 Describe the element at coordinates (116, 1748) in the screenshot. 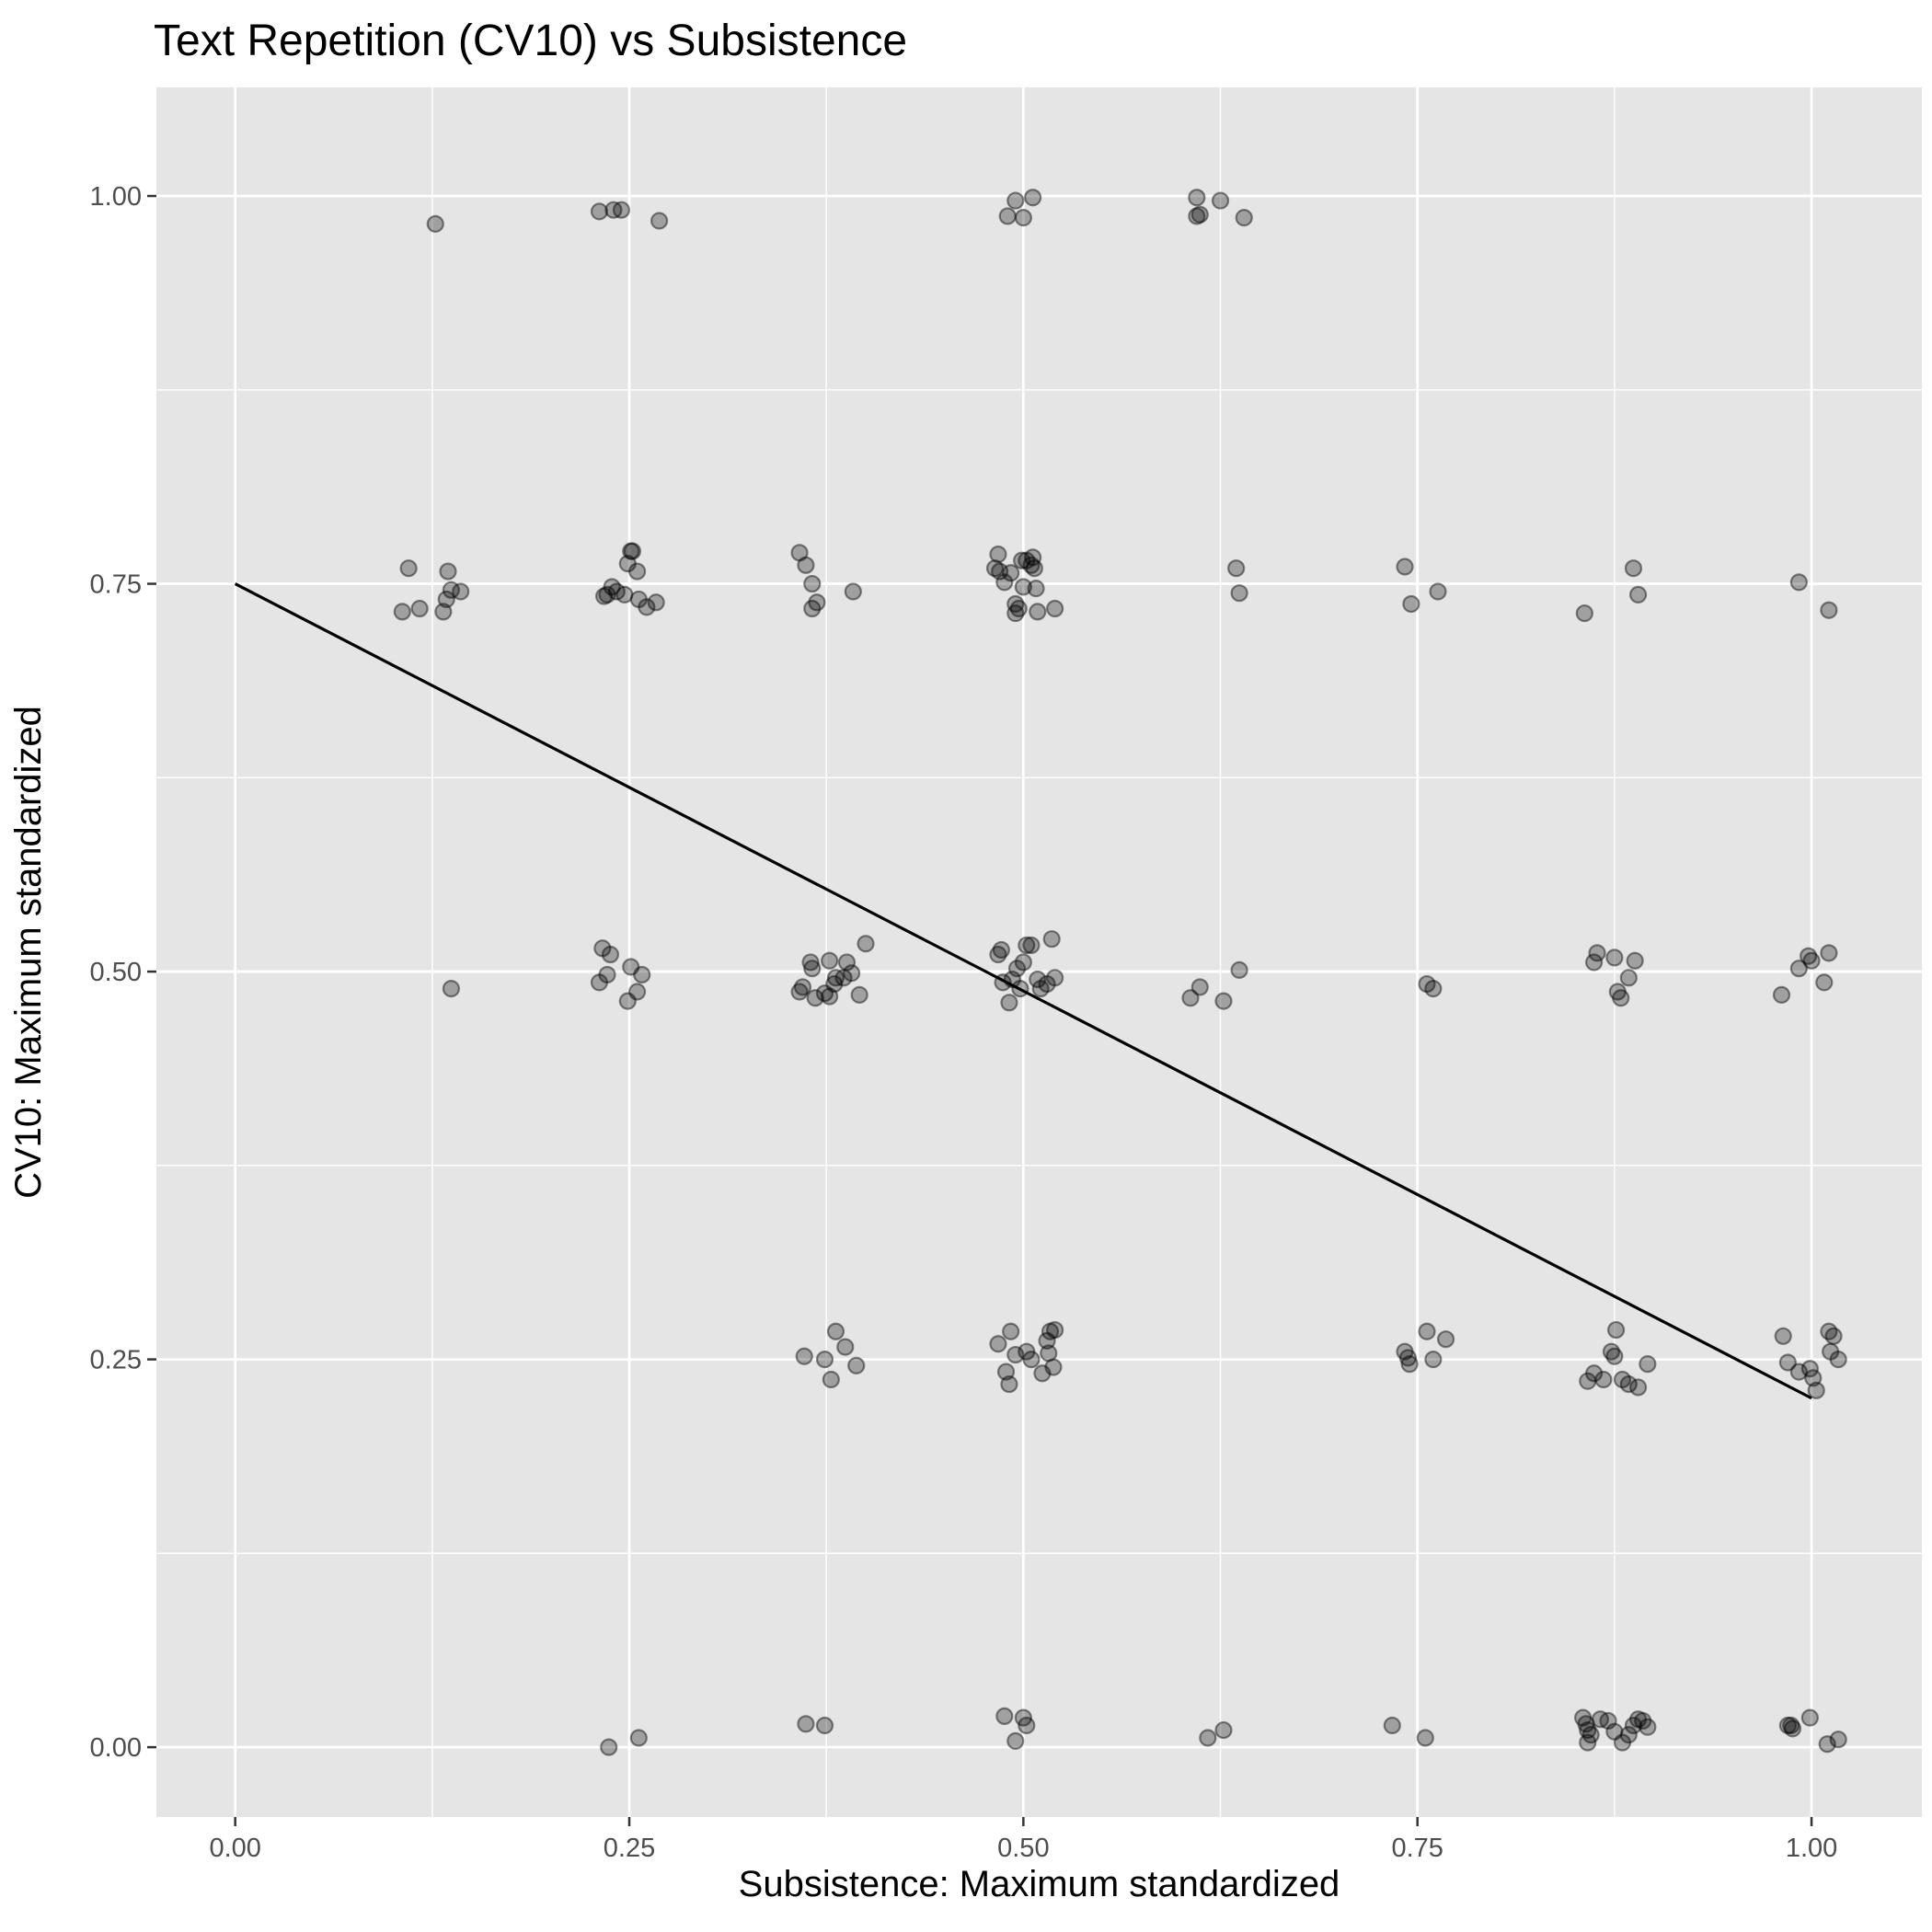

I see `y-tick-label: 0.00` at that location.